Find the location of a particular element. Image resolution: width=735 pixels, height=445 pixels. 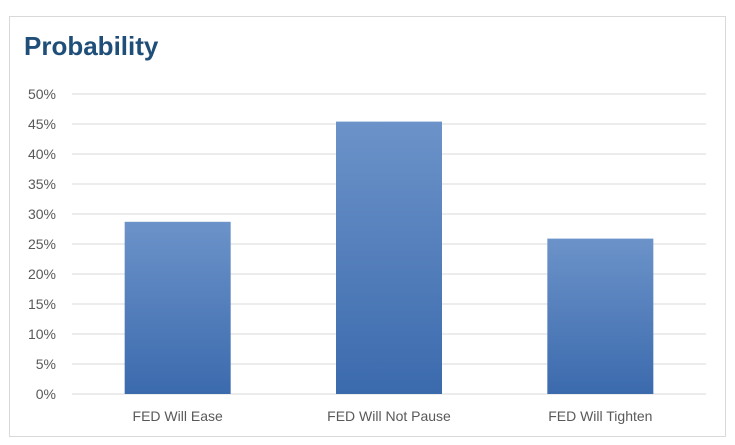

y-tick-label: 25% is located at coordinates (42, 244).